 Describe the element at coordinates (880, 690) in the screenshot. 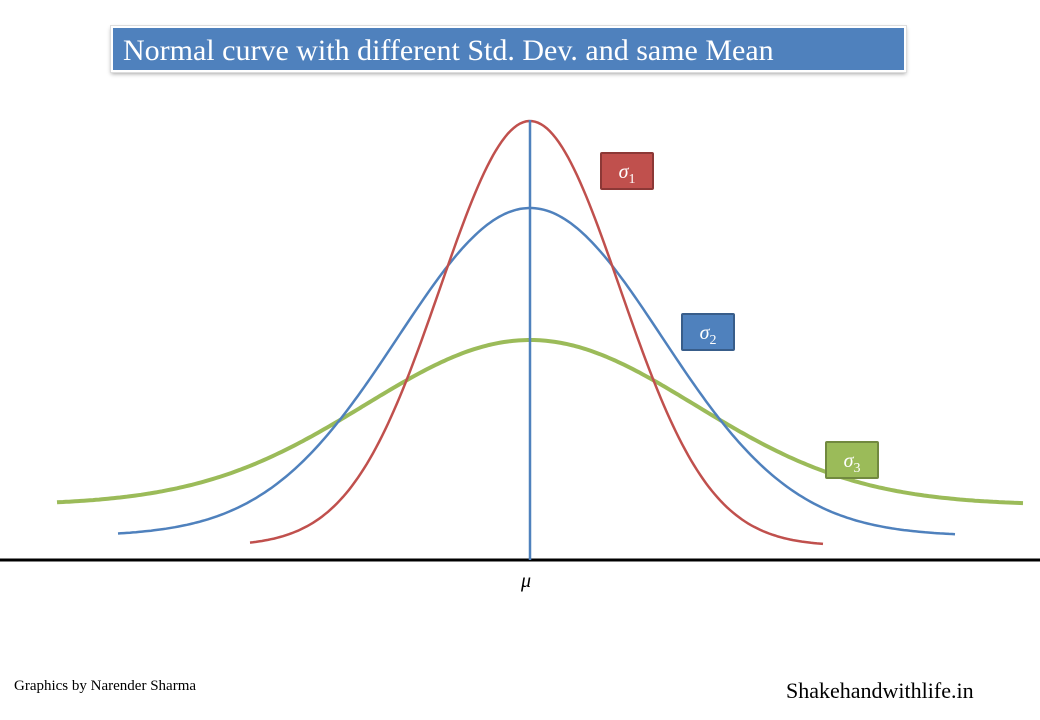

I see `site-name: Shakehandwithlife.in` at that location.